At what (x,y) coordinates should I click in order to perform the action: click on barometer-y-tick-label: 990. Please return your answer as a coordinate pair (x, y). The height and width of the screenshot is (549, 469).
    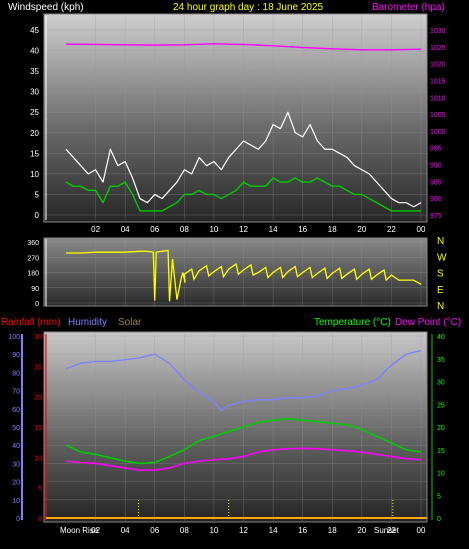
    Looking at the image, I should click on (436, 166).